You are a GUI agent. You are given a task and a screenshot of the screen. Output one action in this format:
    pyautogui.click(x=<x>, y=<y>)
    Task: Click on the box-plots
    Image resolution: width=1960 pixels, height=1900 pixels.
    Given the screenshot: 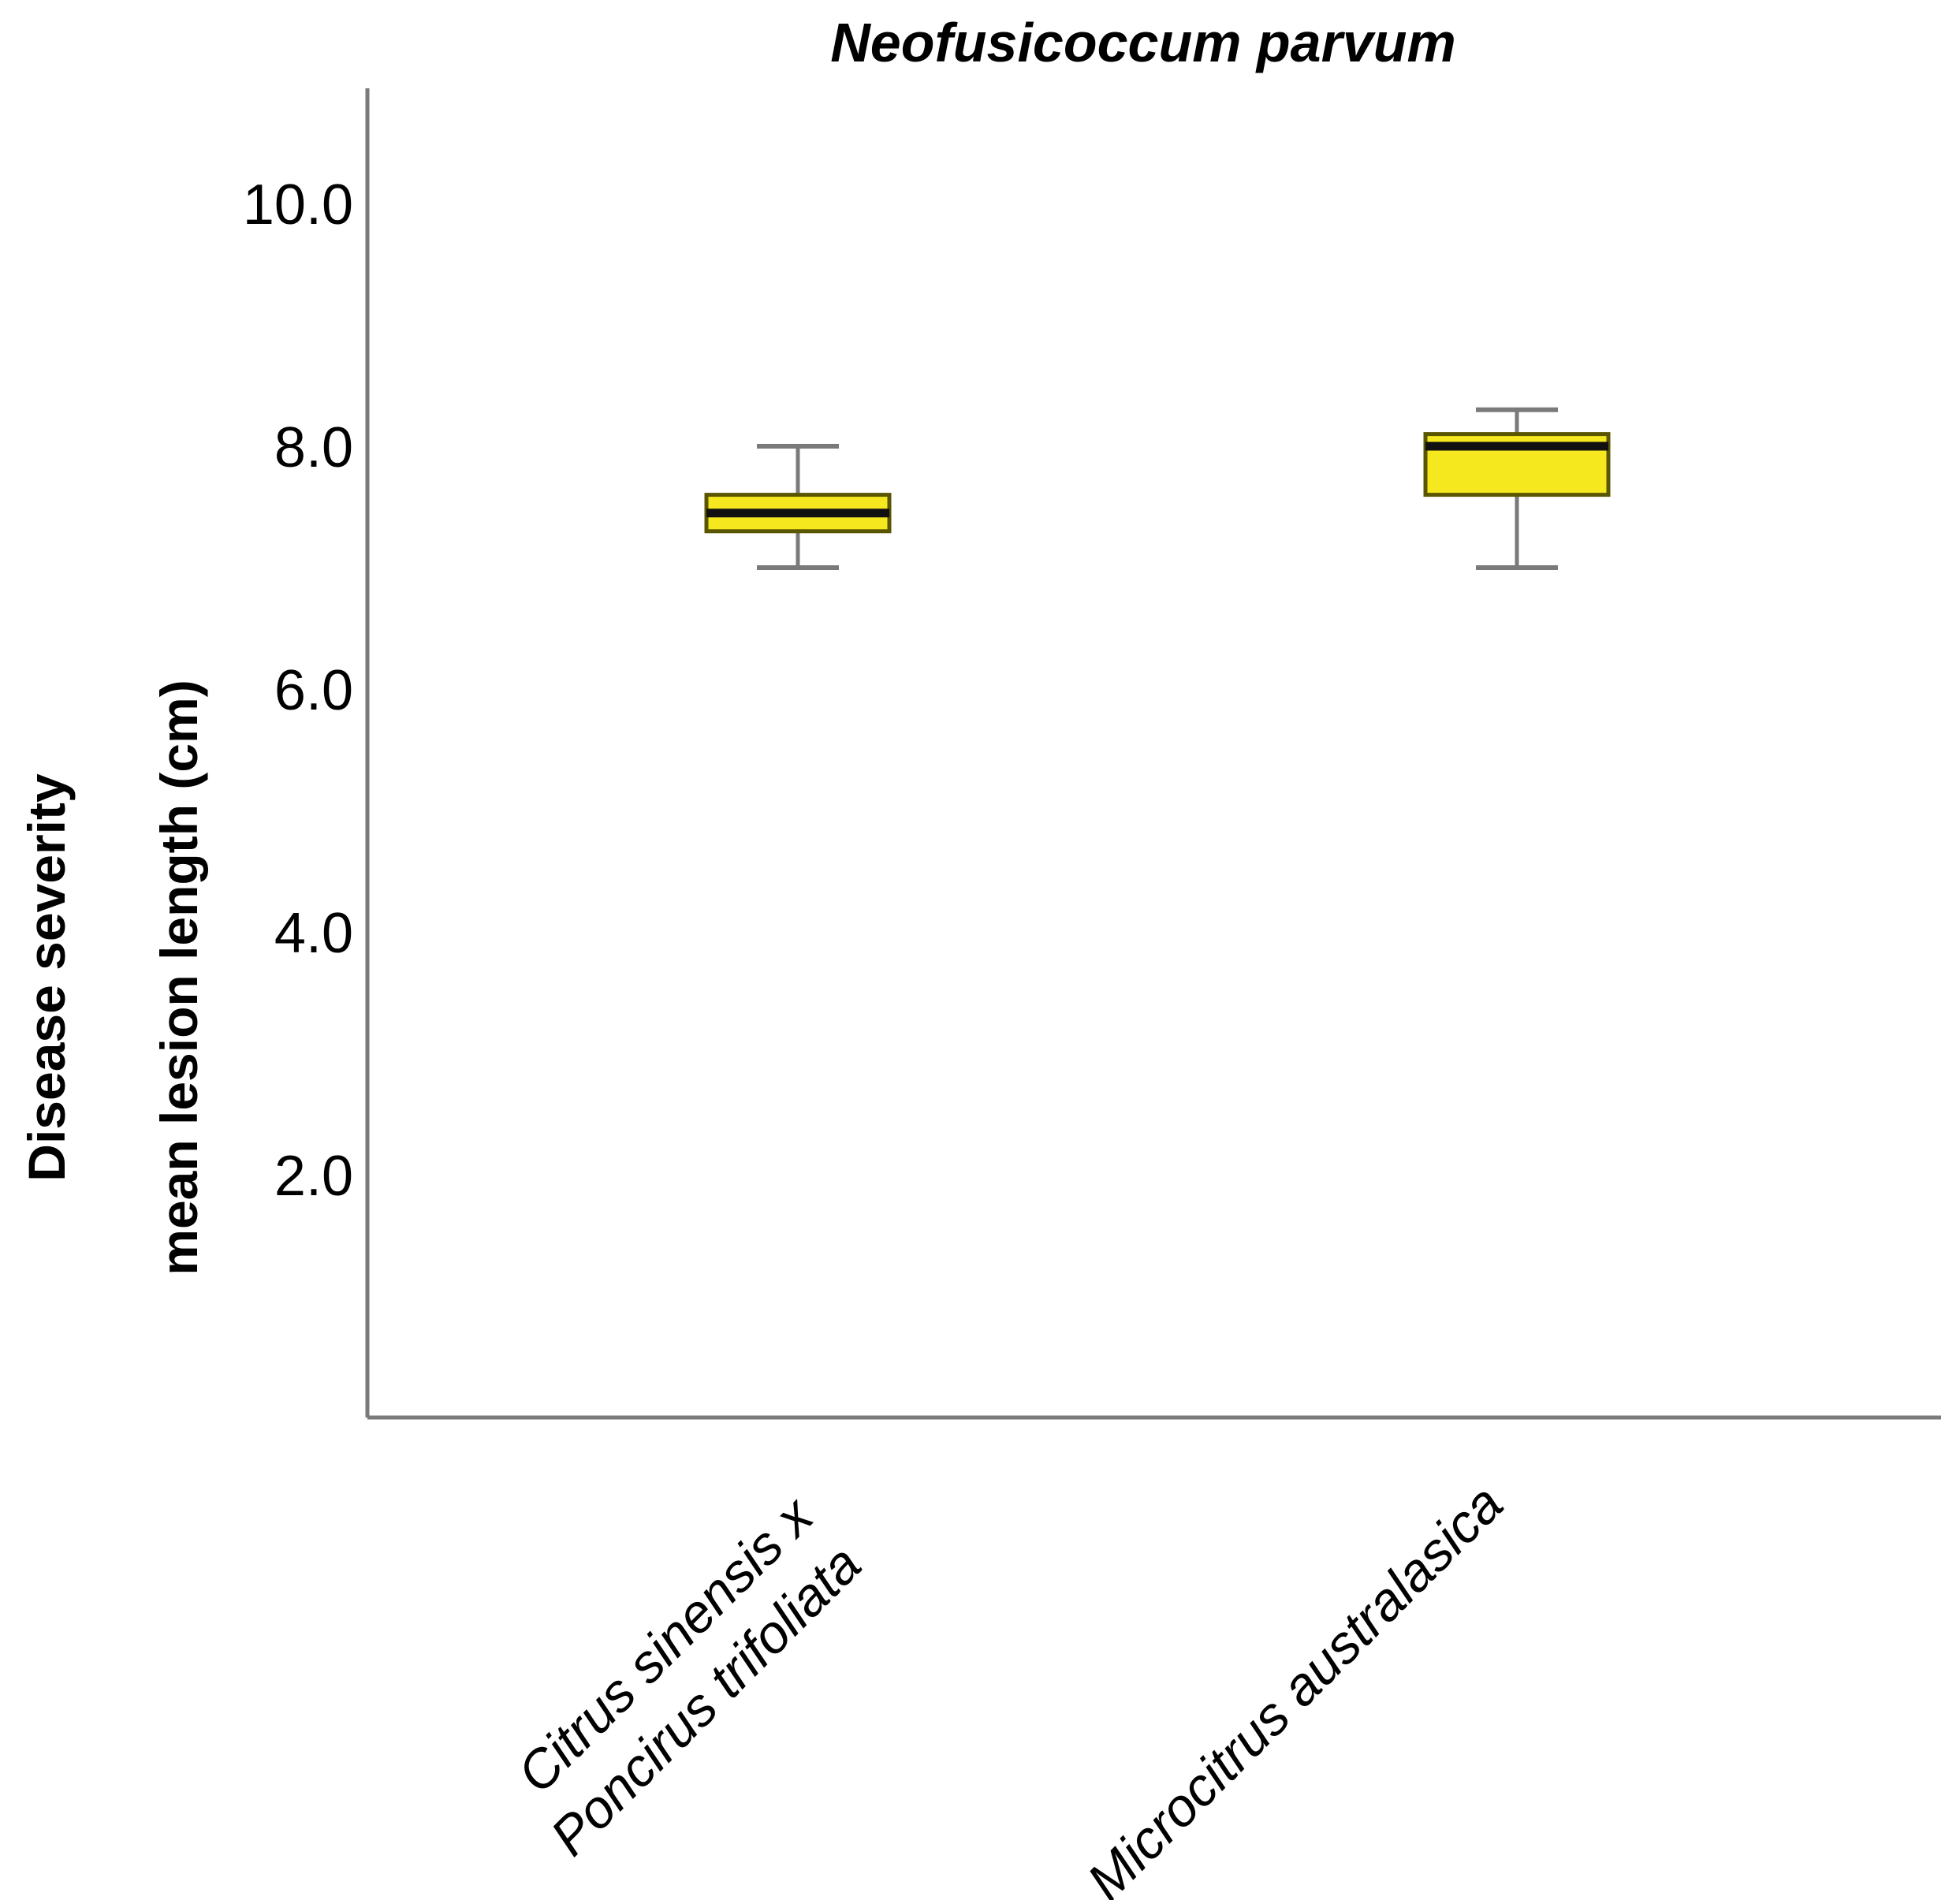 What is the action you would take?
    pyautogui.click(x=1157, y=488)
    